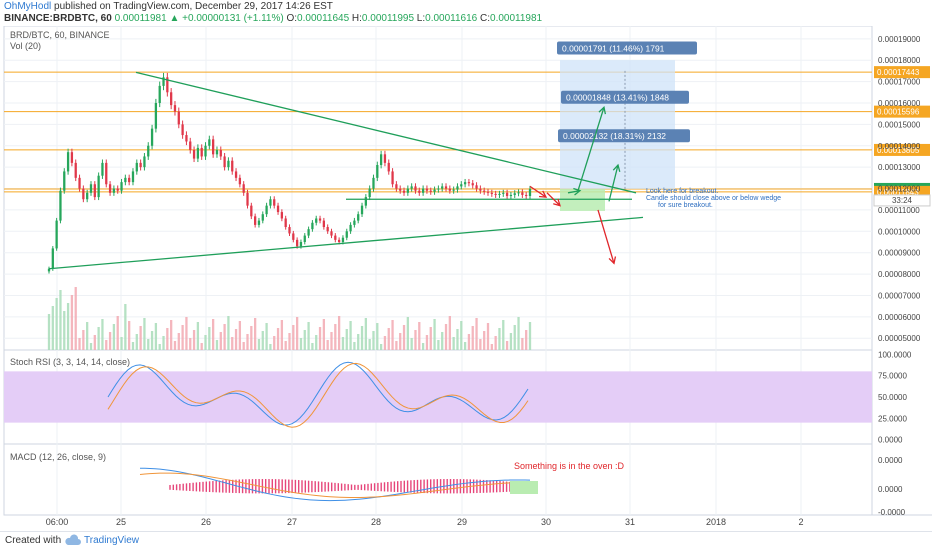  I want to click on stoch-tick-label: 0.0000, so click(890, 440).